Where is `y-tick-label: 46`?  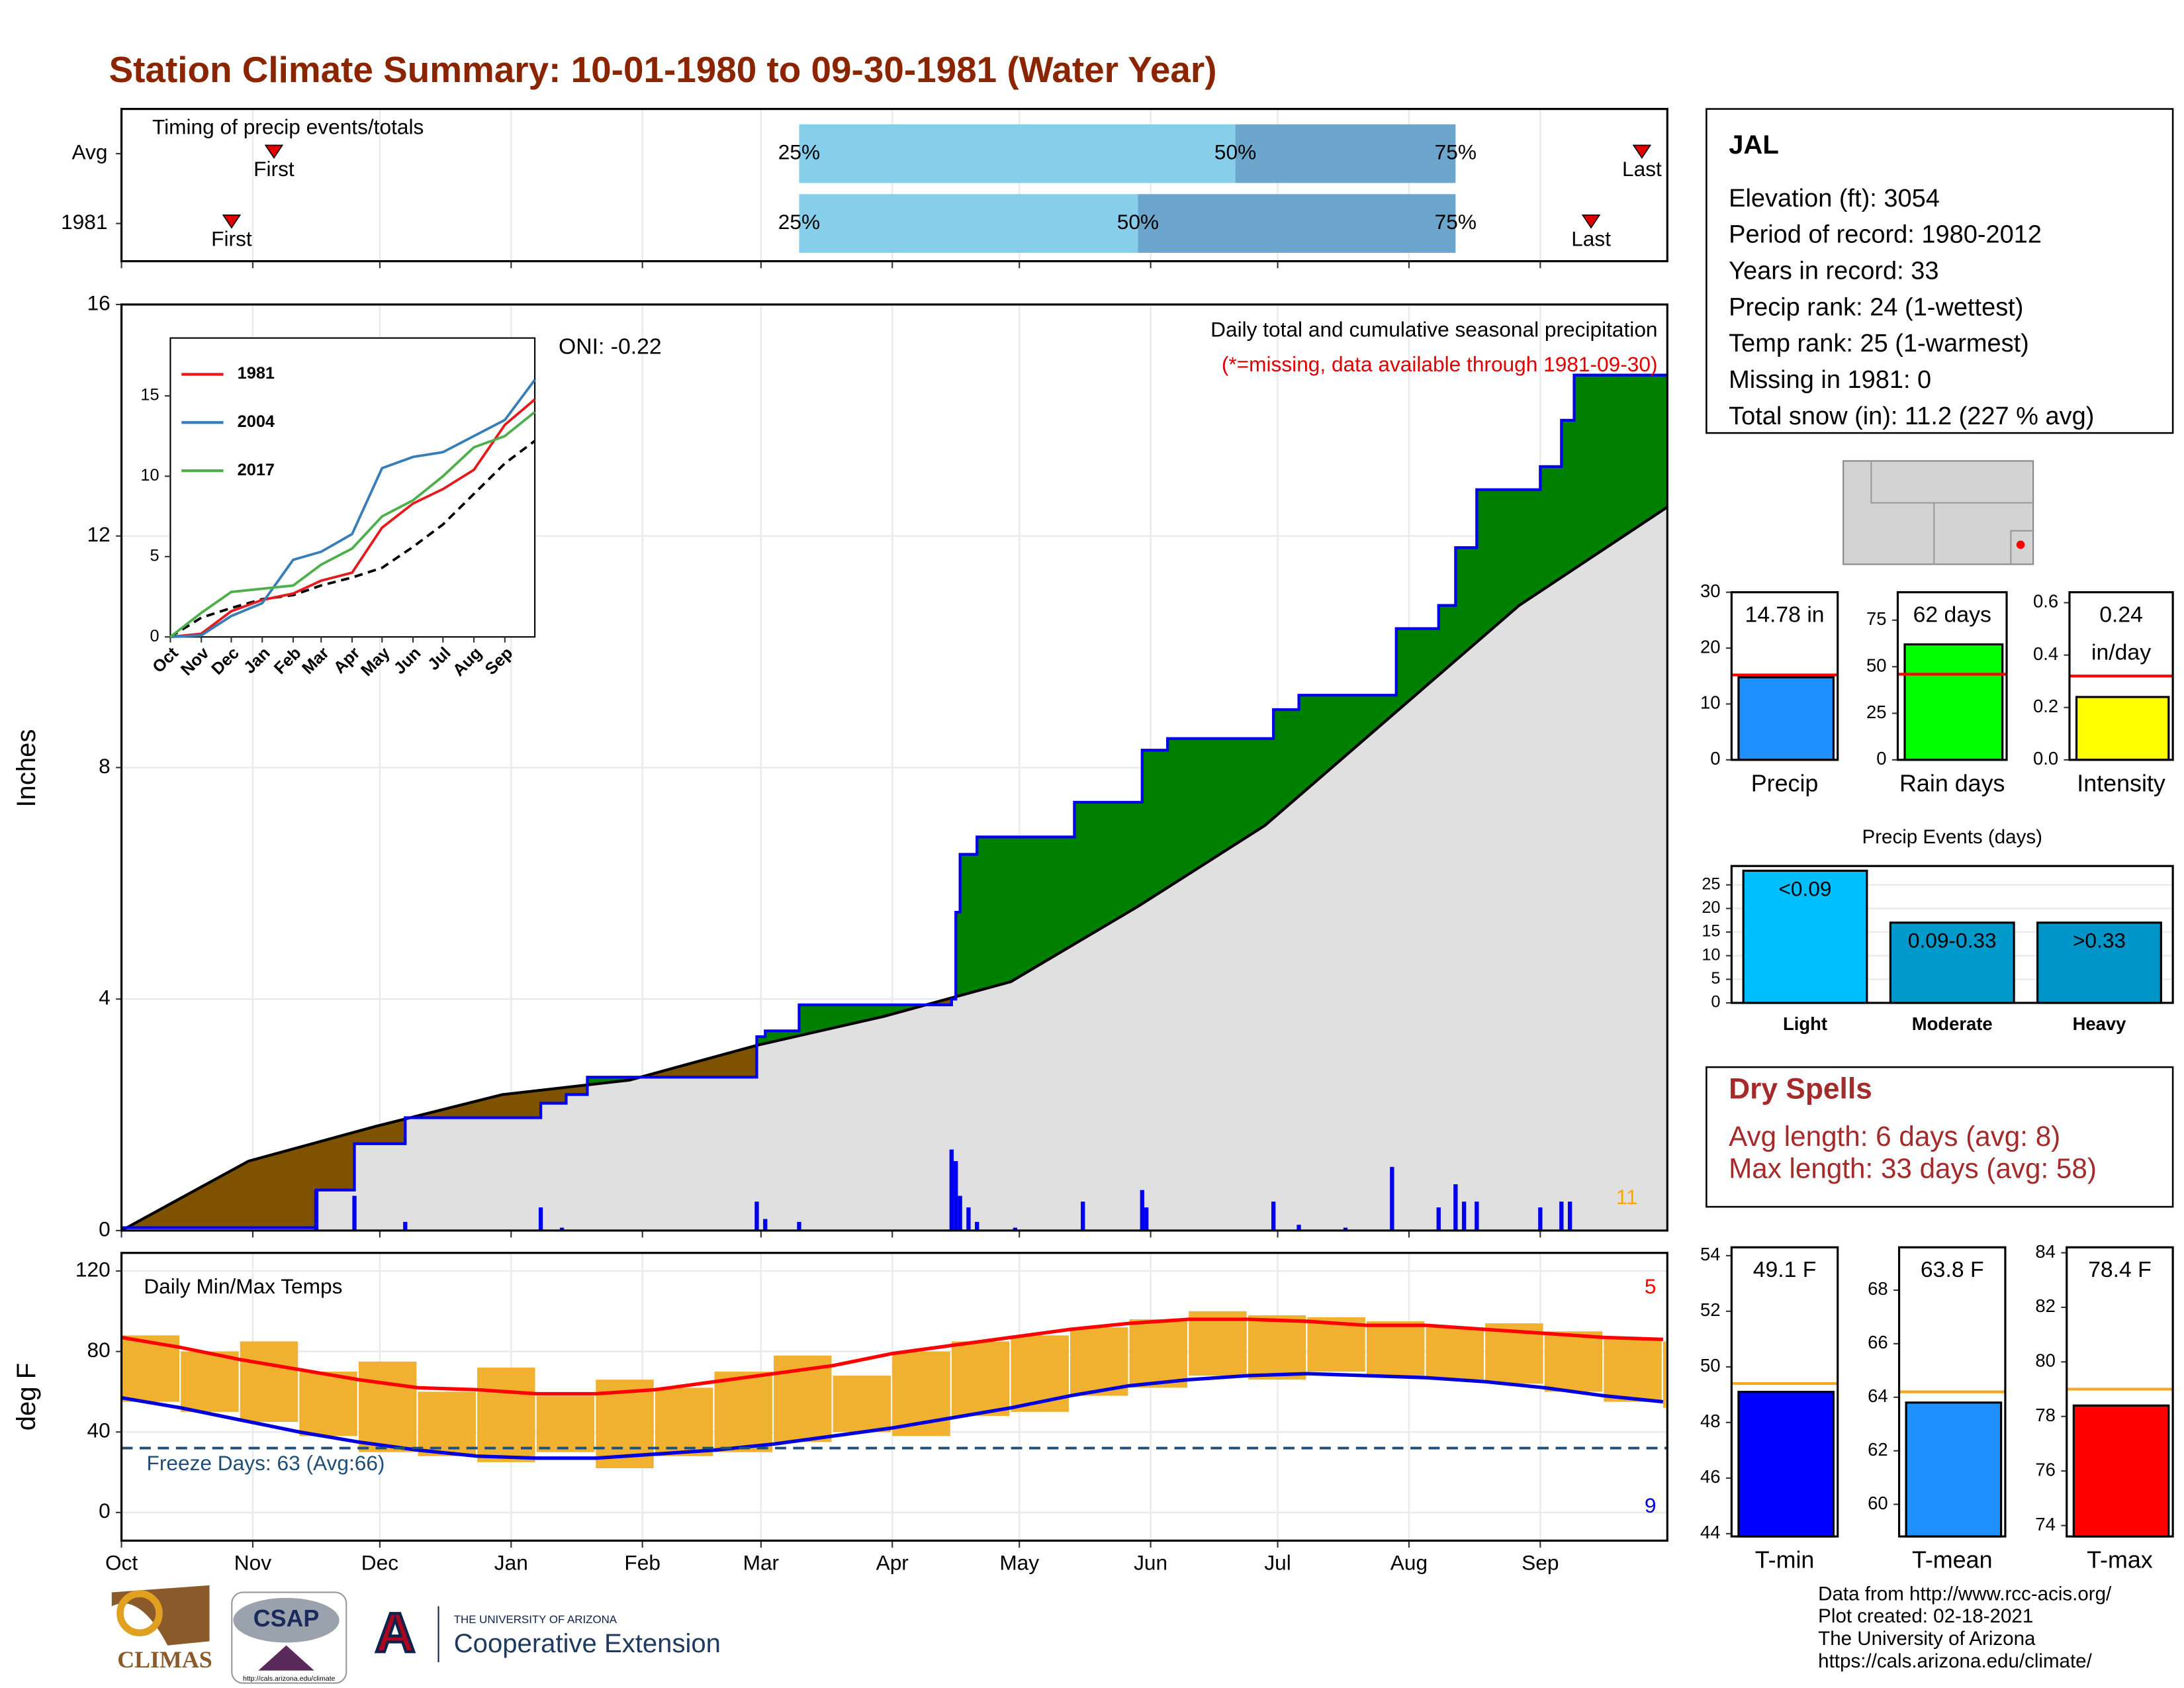
y-tick-label: 46 is located at coordinates (1710, 1477).